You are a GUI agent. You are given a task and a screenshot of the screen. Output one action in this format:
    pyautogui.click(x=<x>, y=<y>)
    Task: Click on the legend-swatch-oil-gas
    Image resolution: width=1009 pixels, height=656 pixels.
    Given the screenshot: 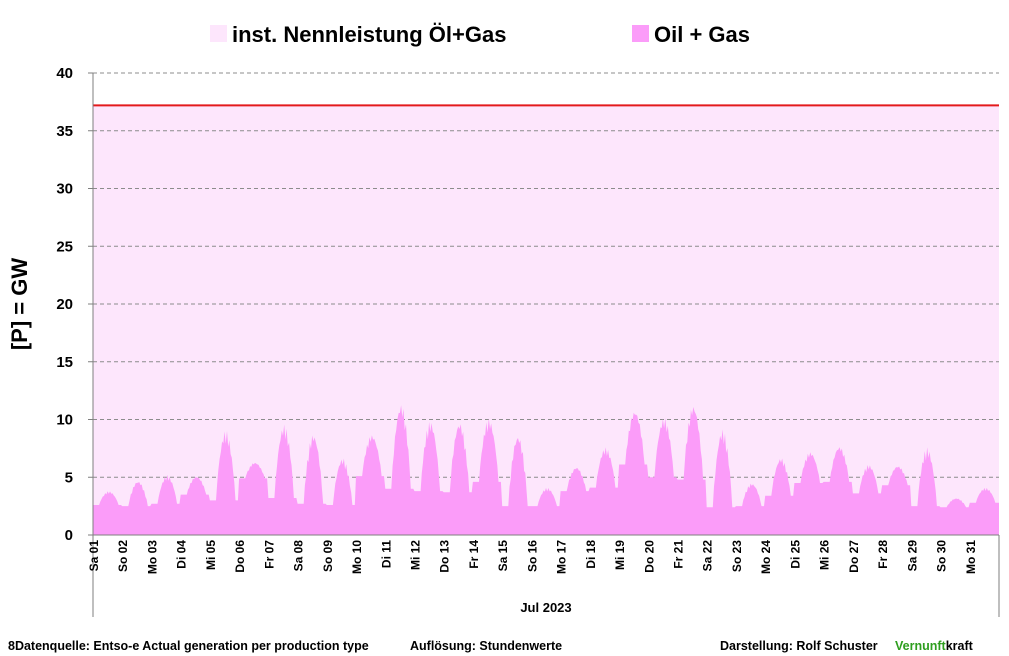 What is the action you would take?
    pyautogui.click(x=640, y=33)
    